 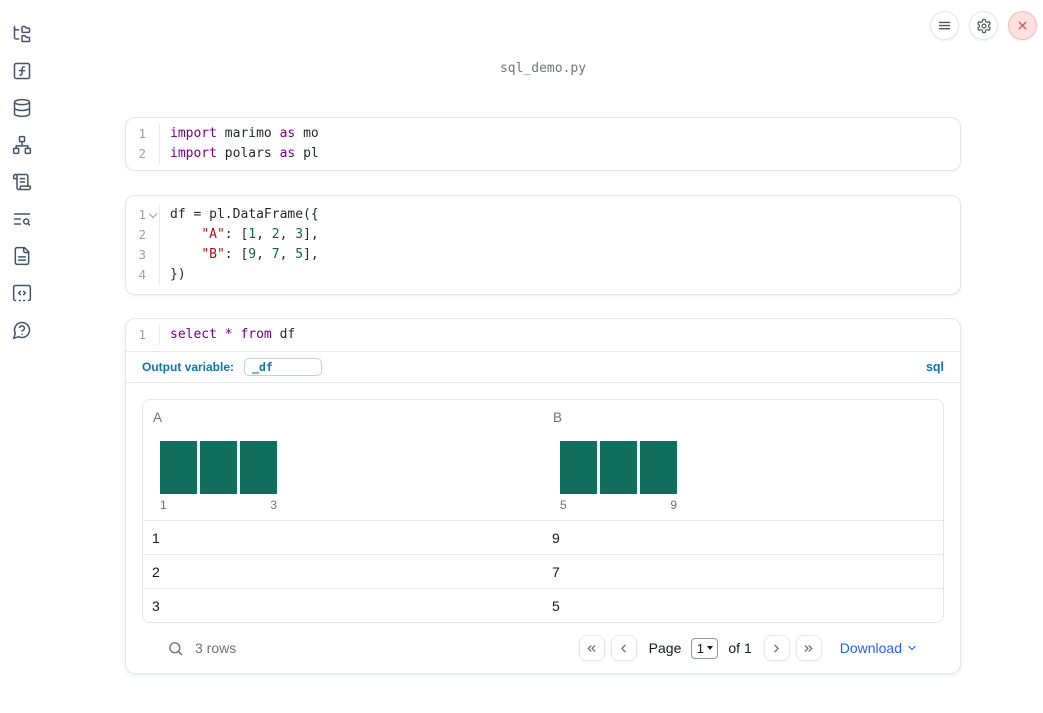 I want to click on menu-button, so click(x=944, y=25).